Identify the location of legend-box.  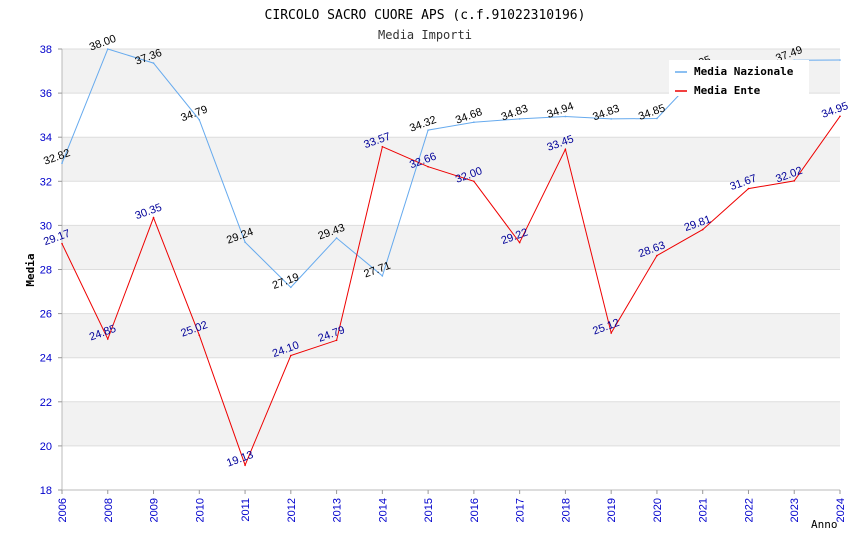
(739, 78).